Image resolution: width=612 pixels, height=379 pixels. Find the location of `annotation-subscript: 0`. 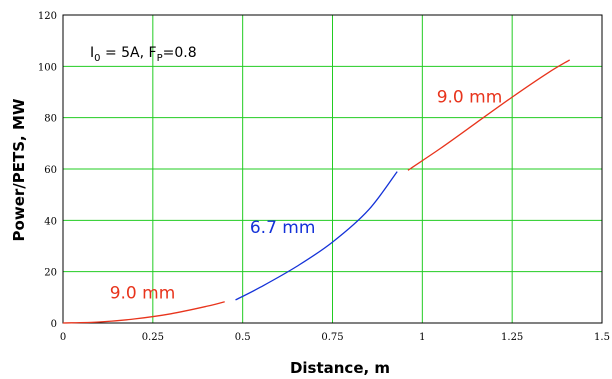

annotation-subscript: 0 is located at coordinates (97, 58).